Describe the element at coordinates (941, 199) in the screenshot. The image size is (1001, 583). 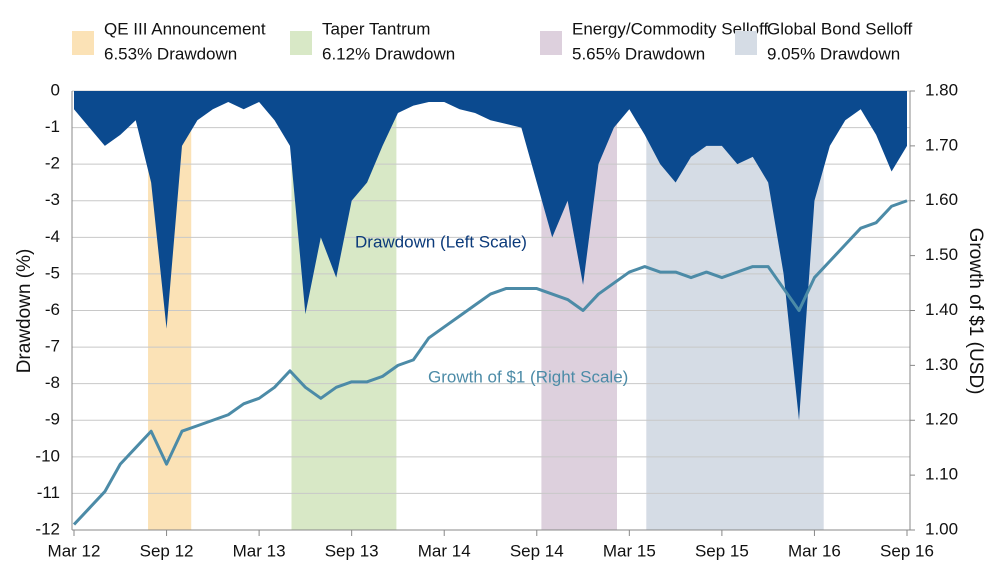
I see `y2-tick-label: 1.60` at that location.